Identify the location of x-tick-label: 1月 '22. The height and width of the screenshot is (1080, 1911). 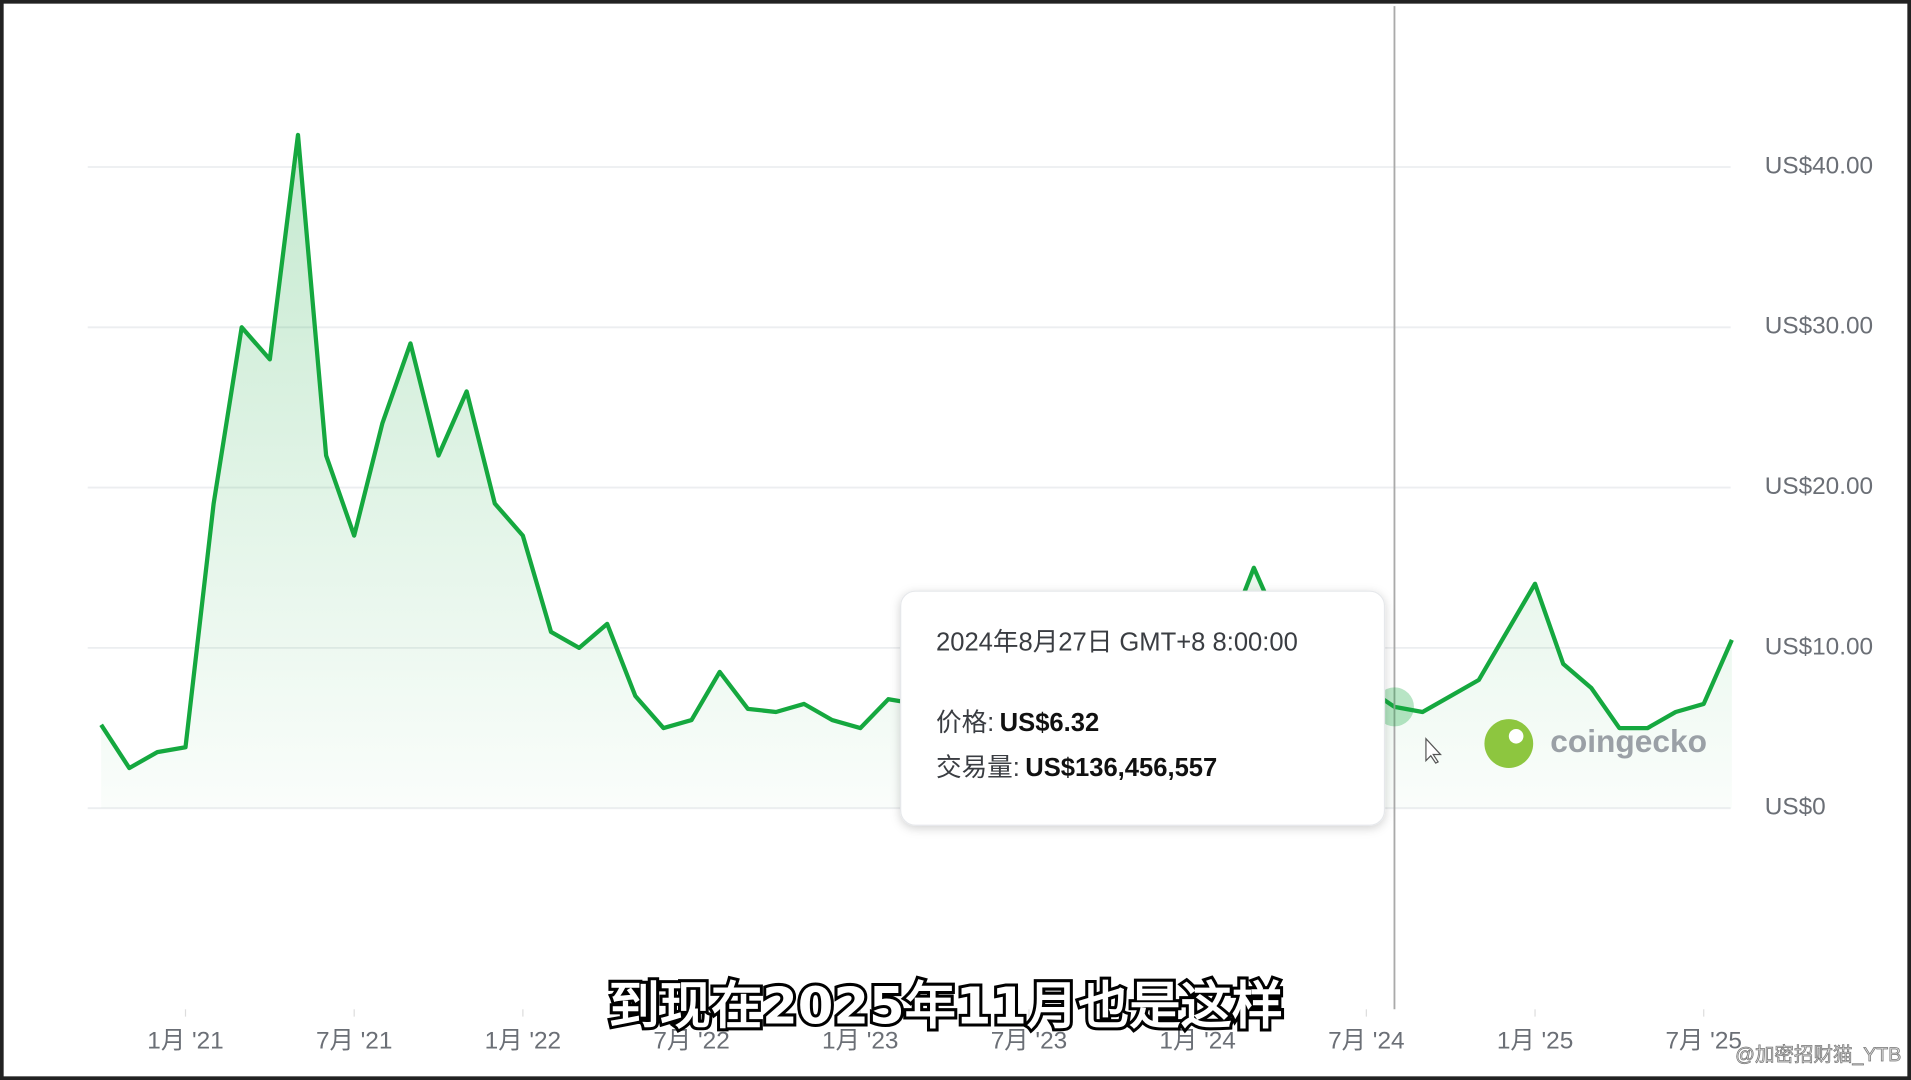
(523, 1041).